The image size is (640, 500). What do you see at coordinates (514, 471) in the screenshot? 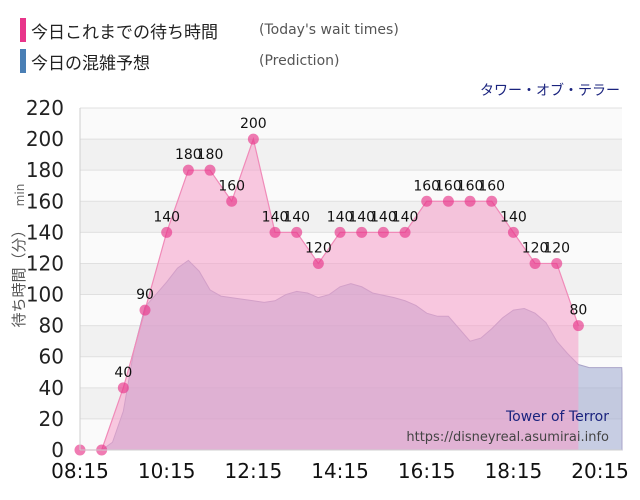
I see `x-tick-label: 18:15` at bounding box center [514, 471].